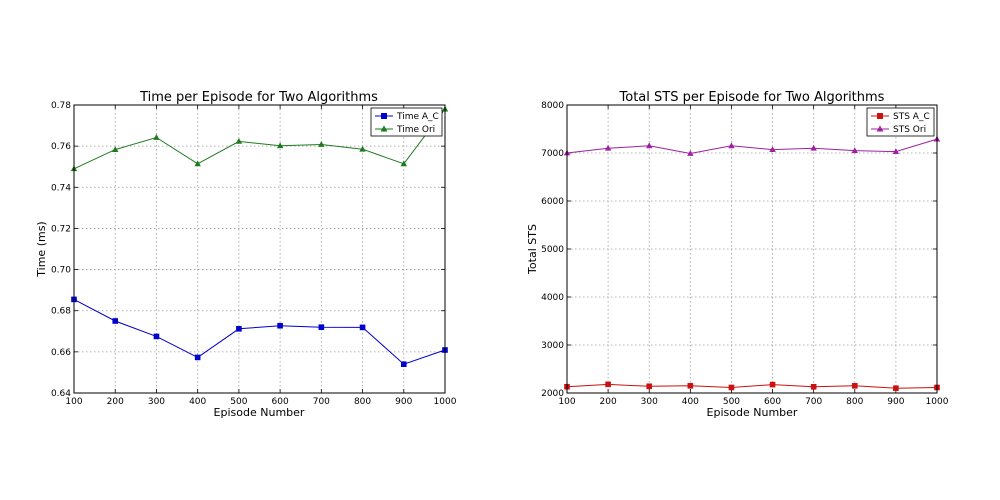 The width and height of the screenshot is (1000, 500). Describe the element at coordinates (61, 147) in the screenshot. I see `time-chart-ytick-label: 0.76` at that location.